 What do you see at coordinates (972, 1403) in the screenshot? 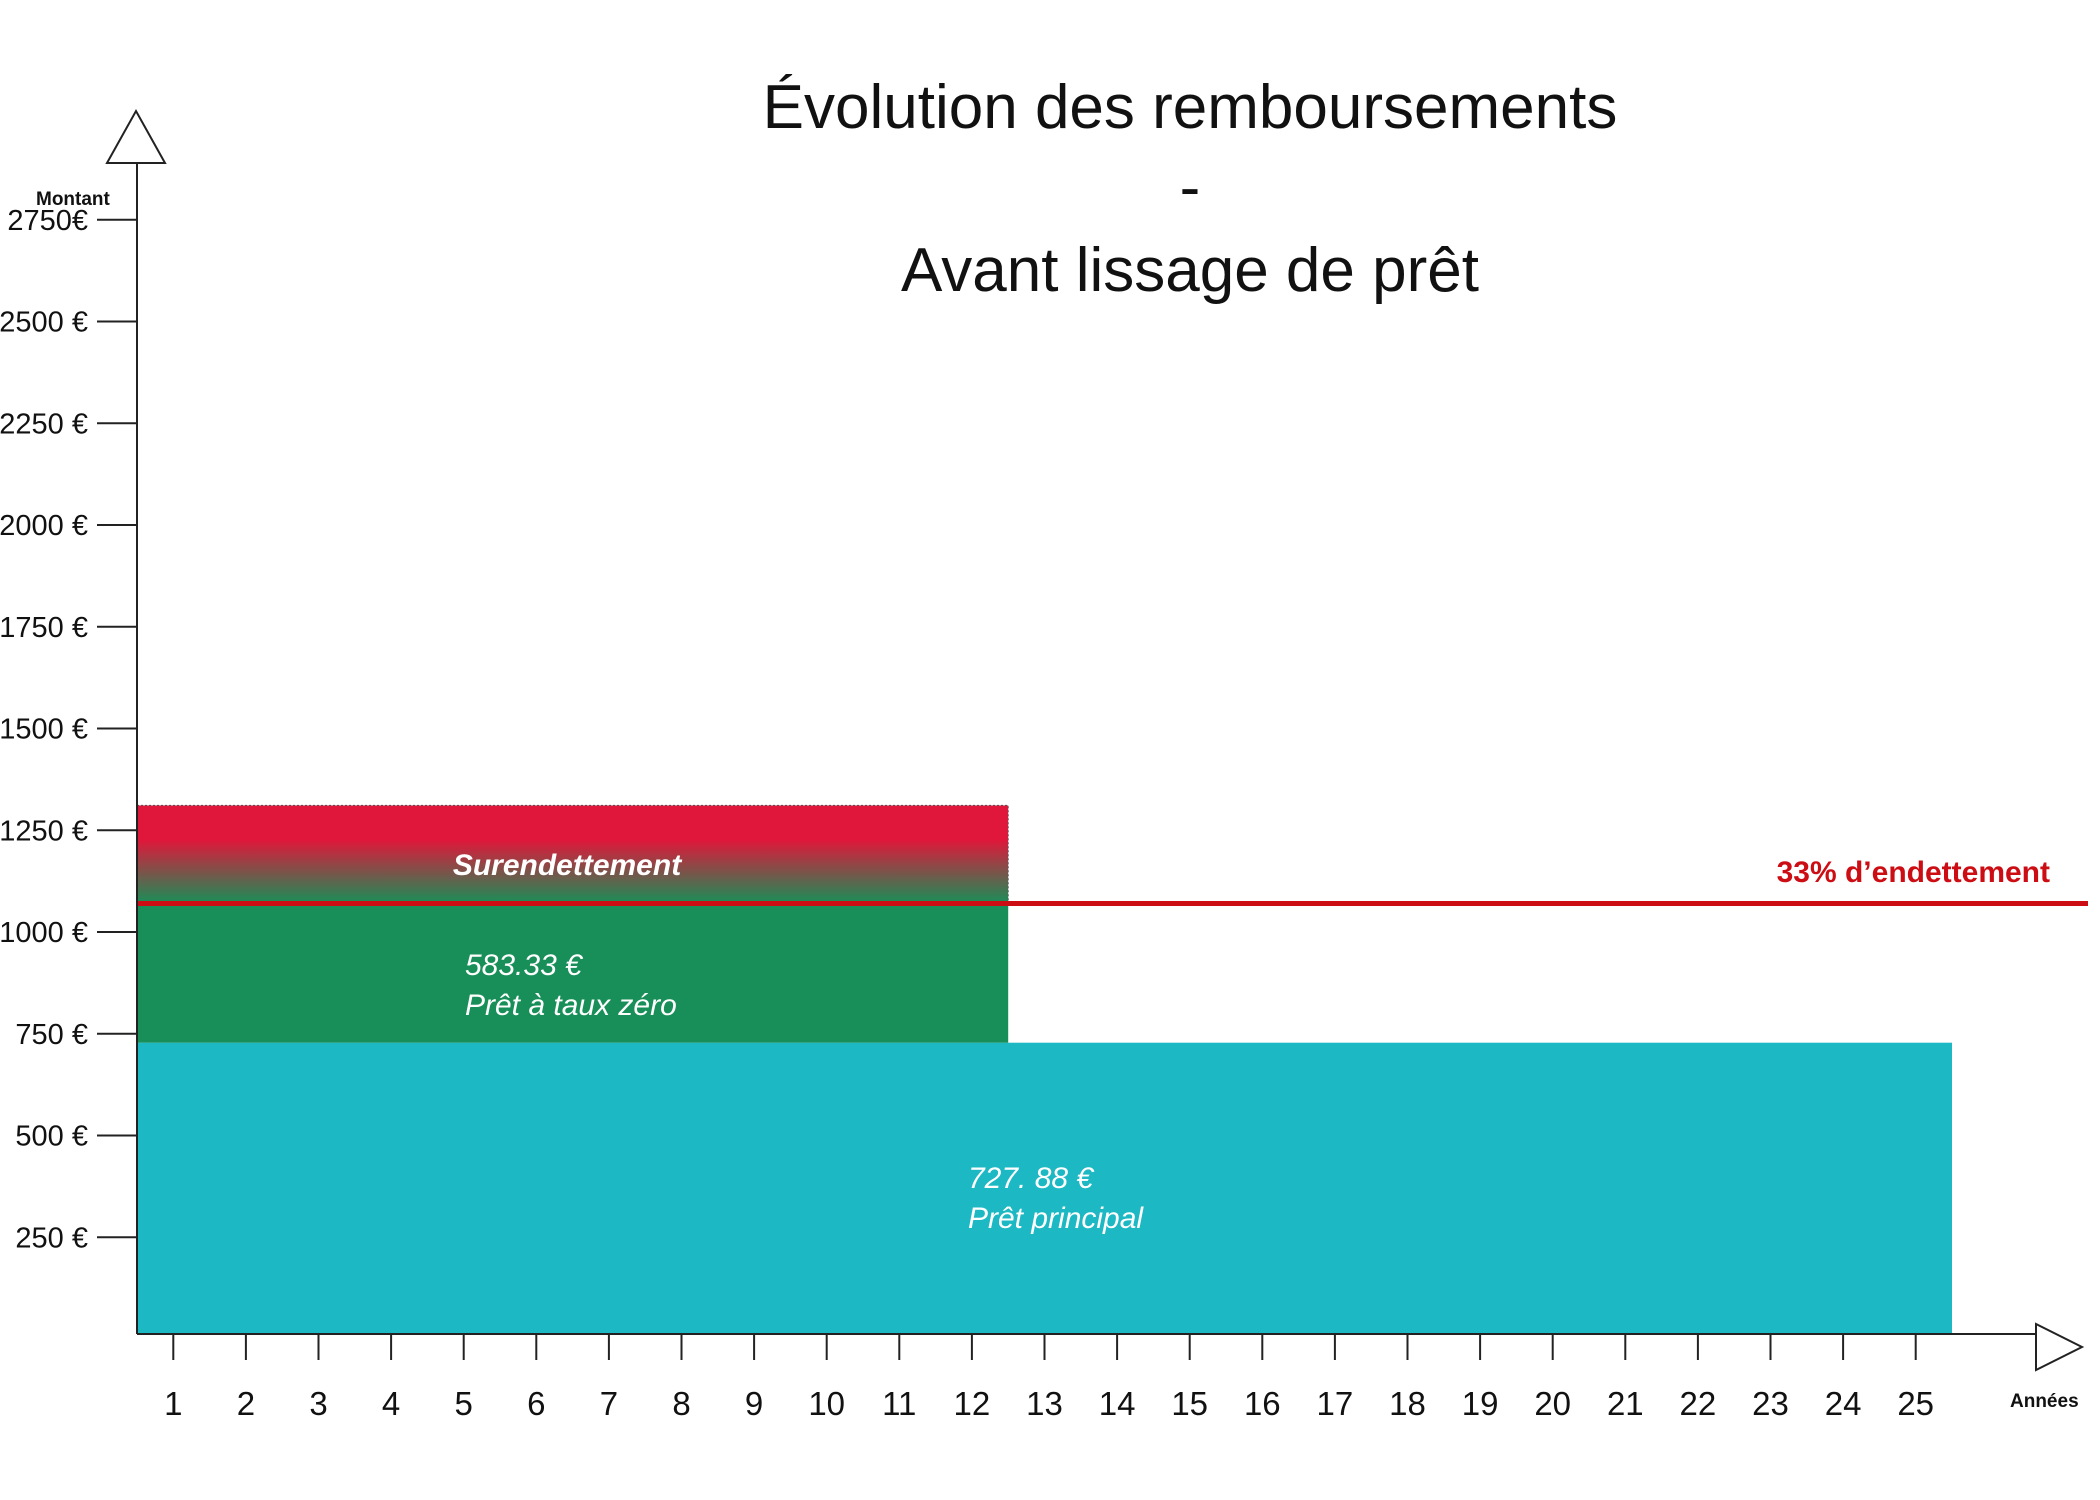
I see `x-tick-label: 12` at bounding box center [972, 1403].